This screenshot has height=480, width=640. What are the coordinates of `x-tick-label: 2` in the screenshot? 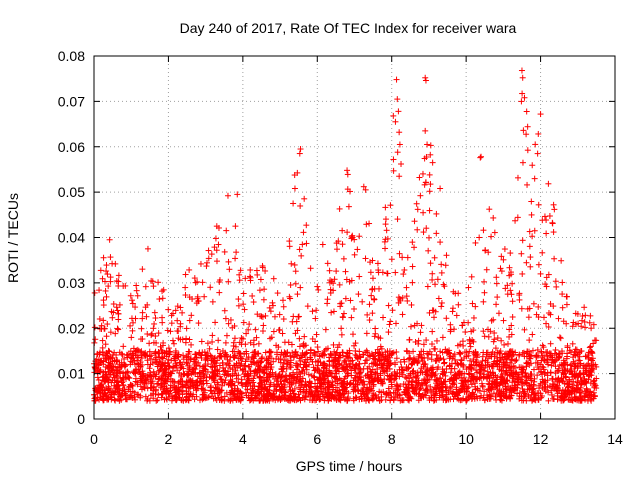 It's located at (169, 439).